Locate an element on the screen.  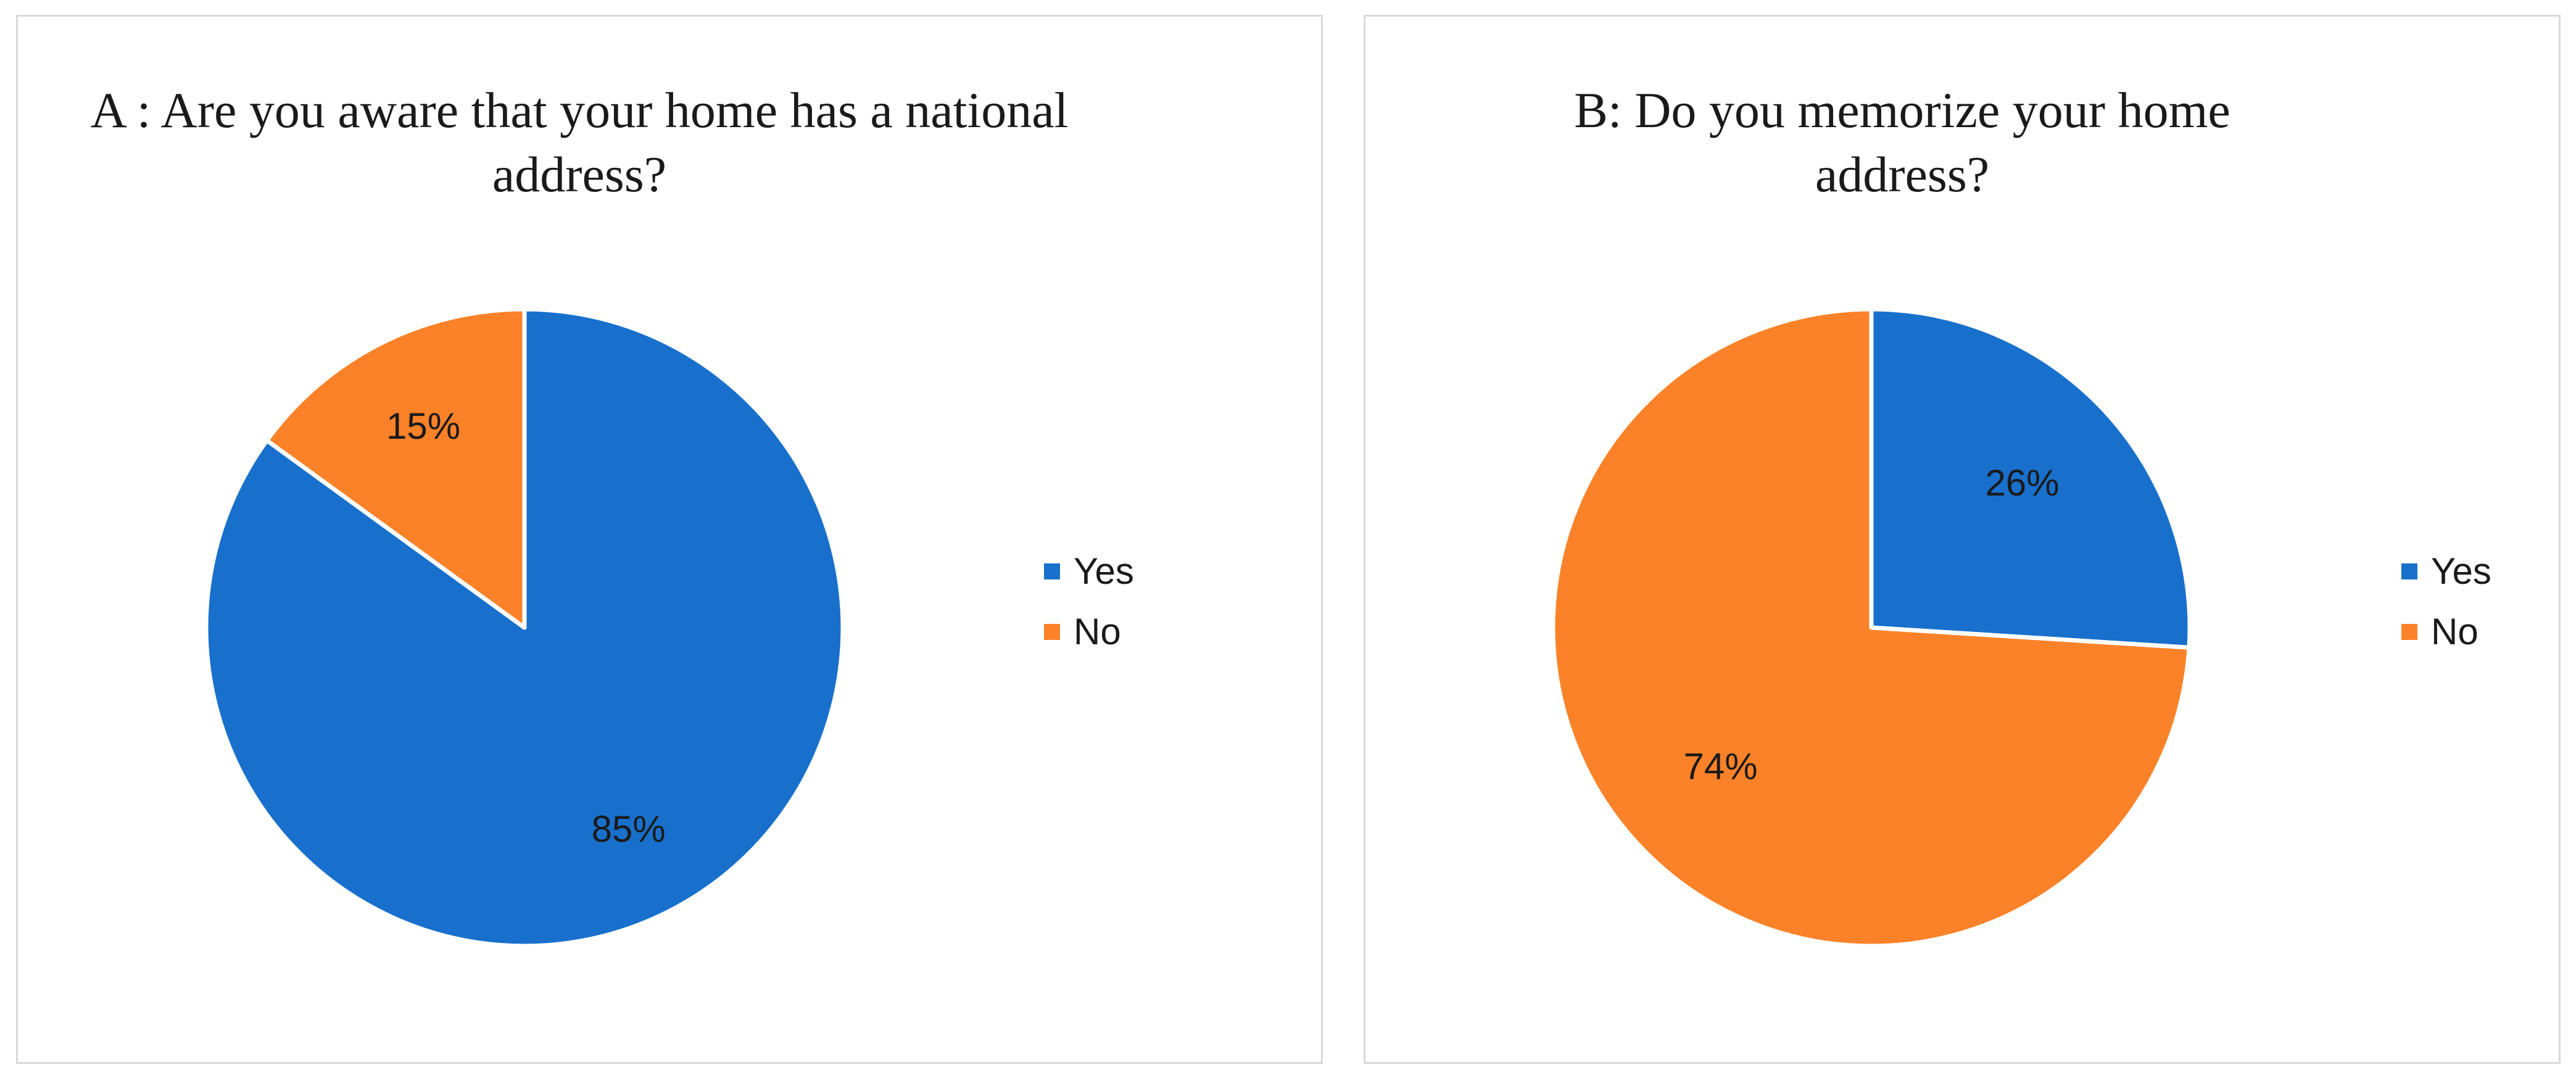
legend-a: Yes No is located at coordinates (1089, 612).